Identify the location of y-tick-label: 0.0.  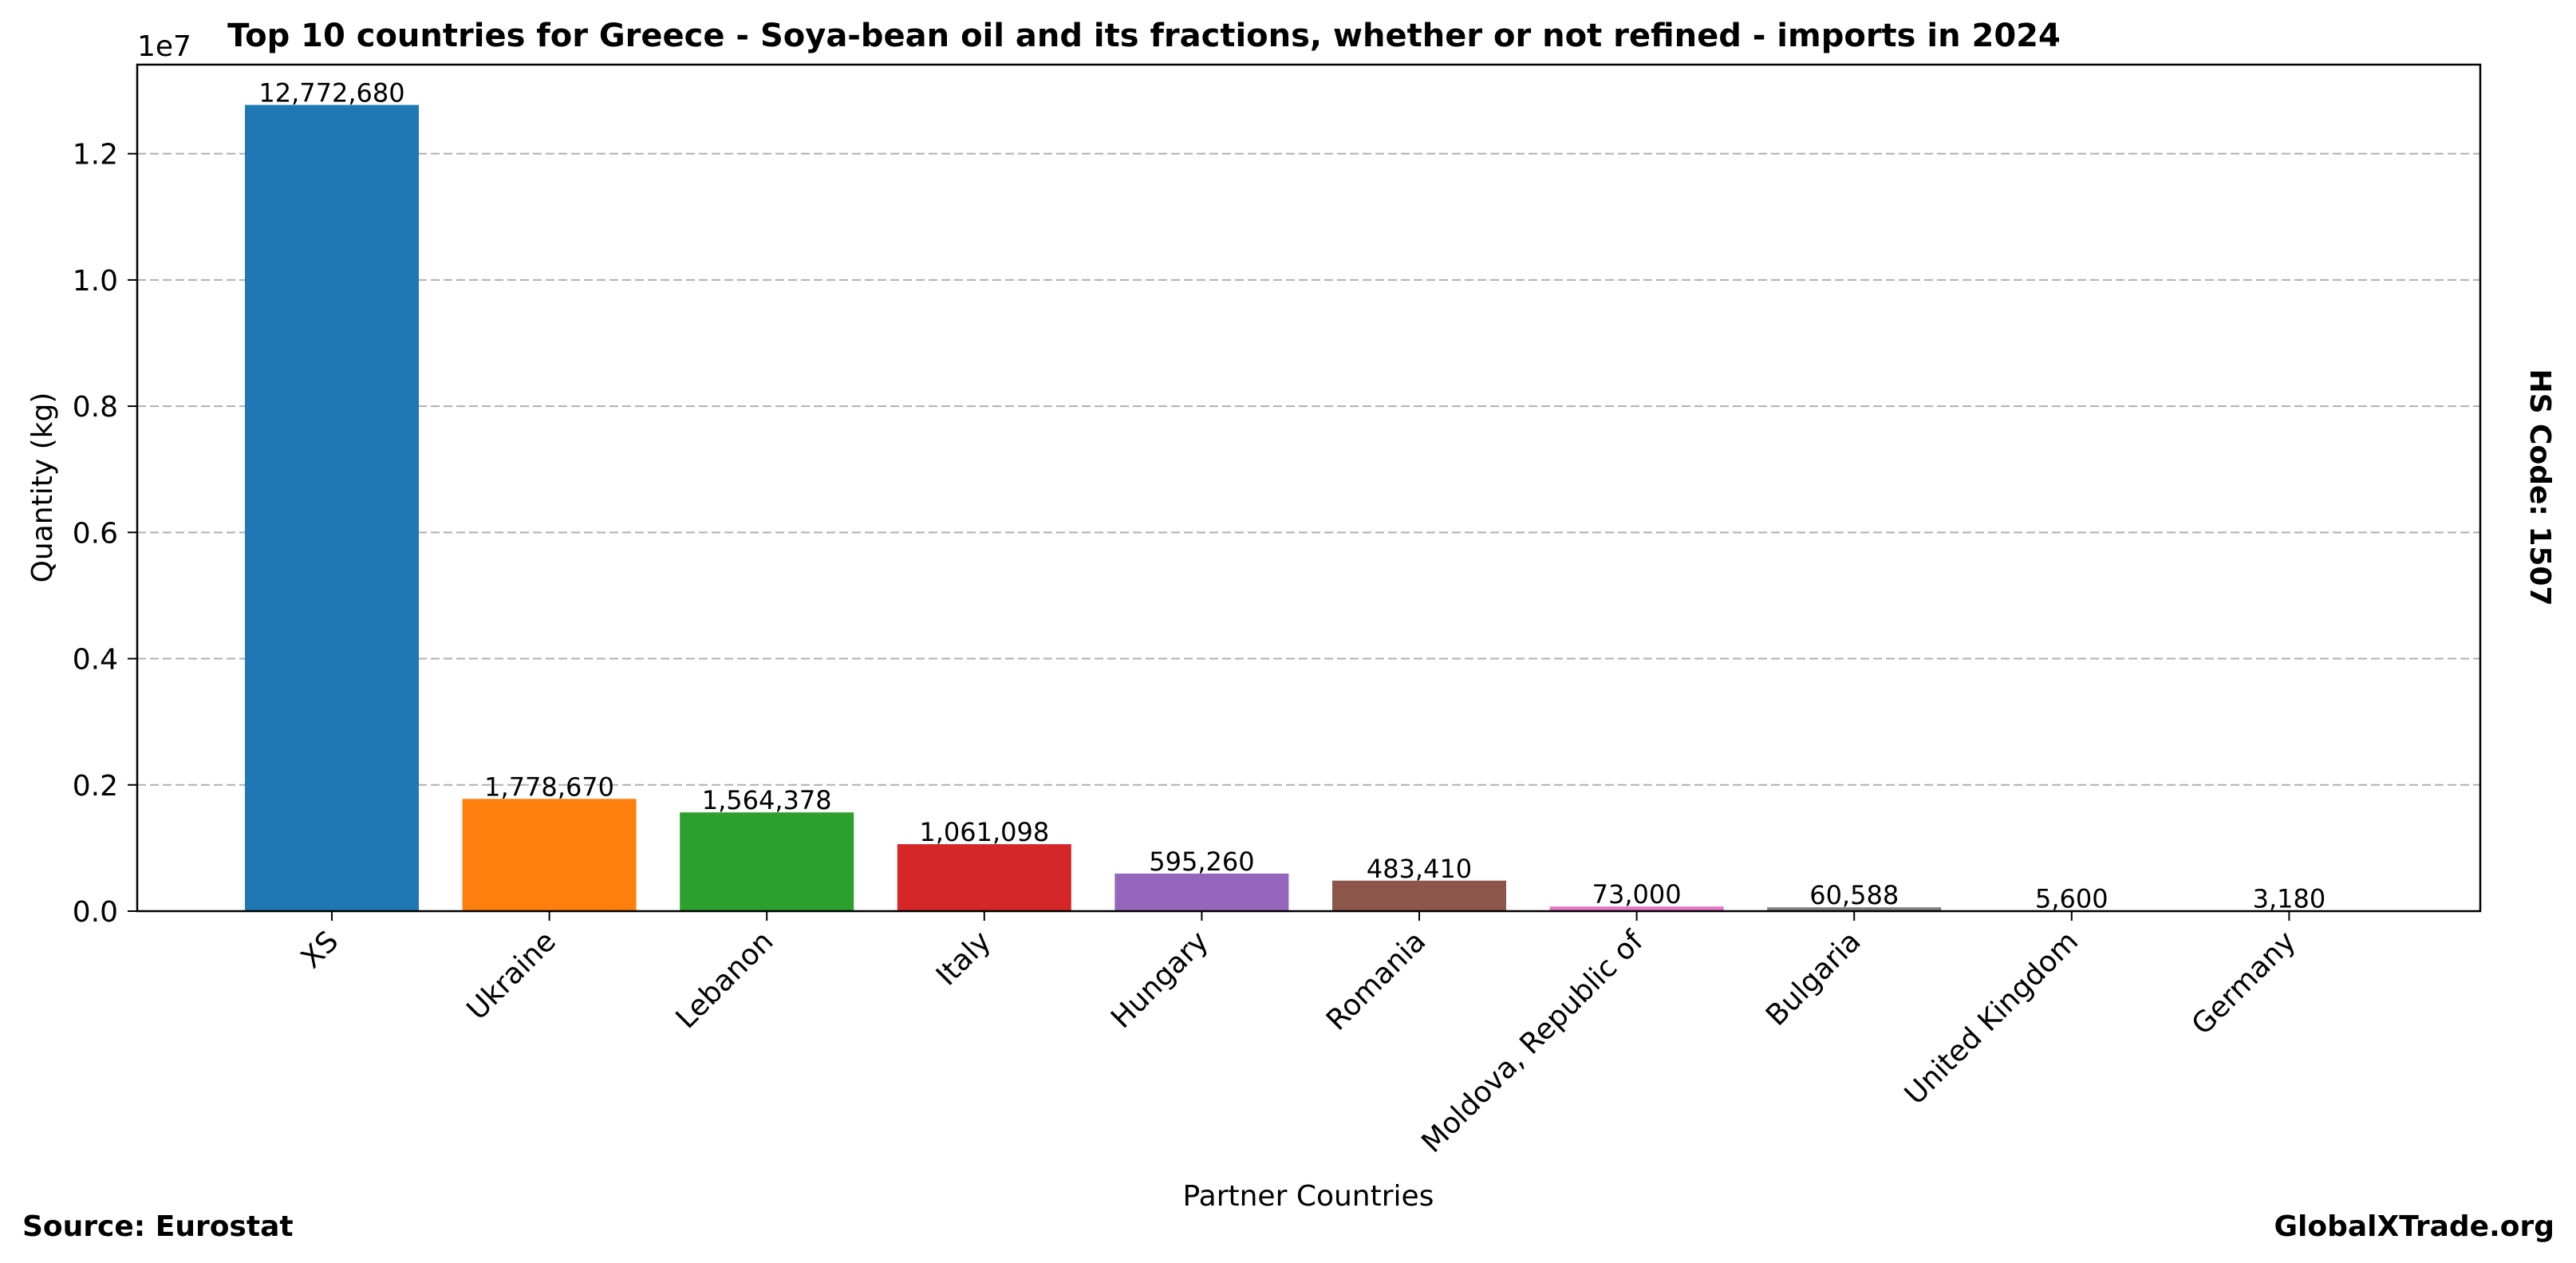
(96, 912).